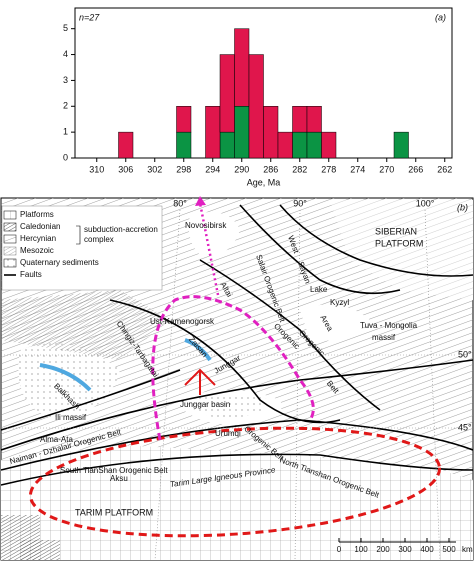 The image size is (474, 567). Describe the element at coordinates (65, 157) in the screenshot. I see `y-tick-label: 0` at that location.